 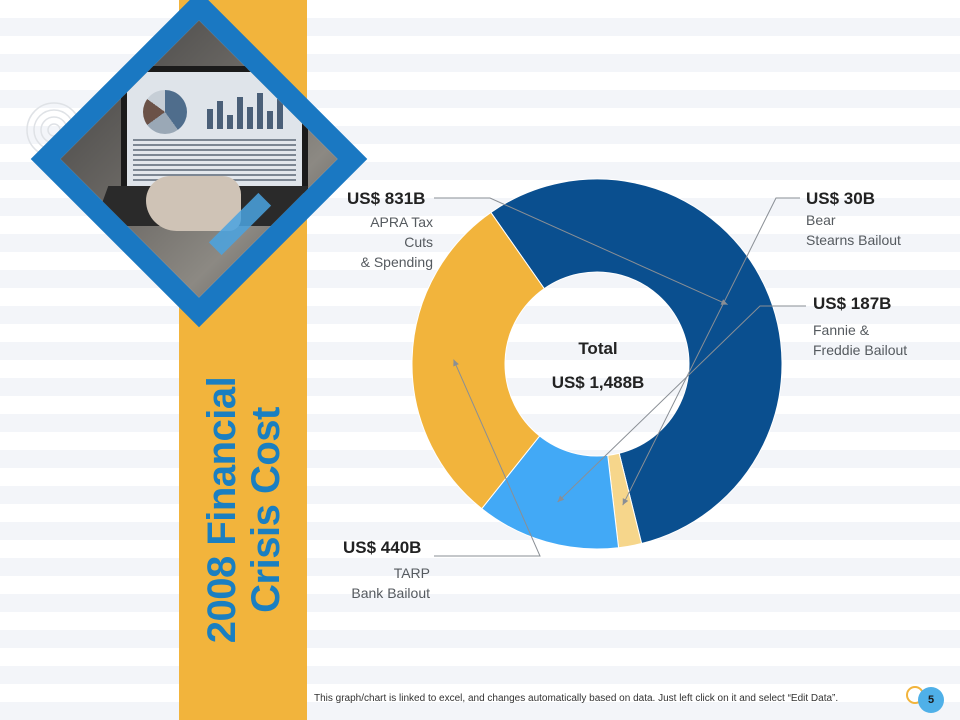 I want to click on slice-label-2: Fannie & Freddie Bailout, so click(x=860, y=340).